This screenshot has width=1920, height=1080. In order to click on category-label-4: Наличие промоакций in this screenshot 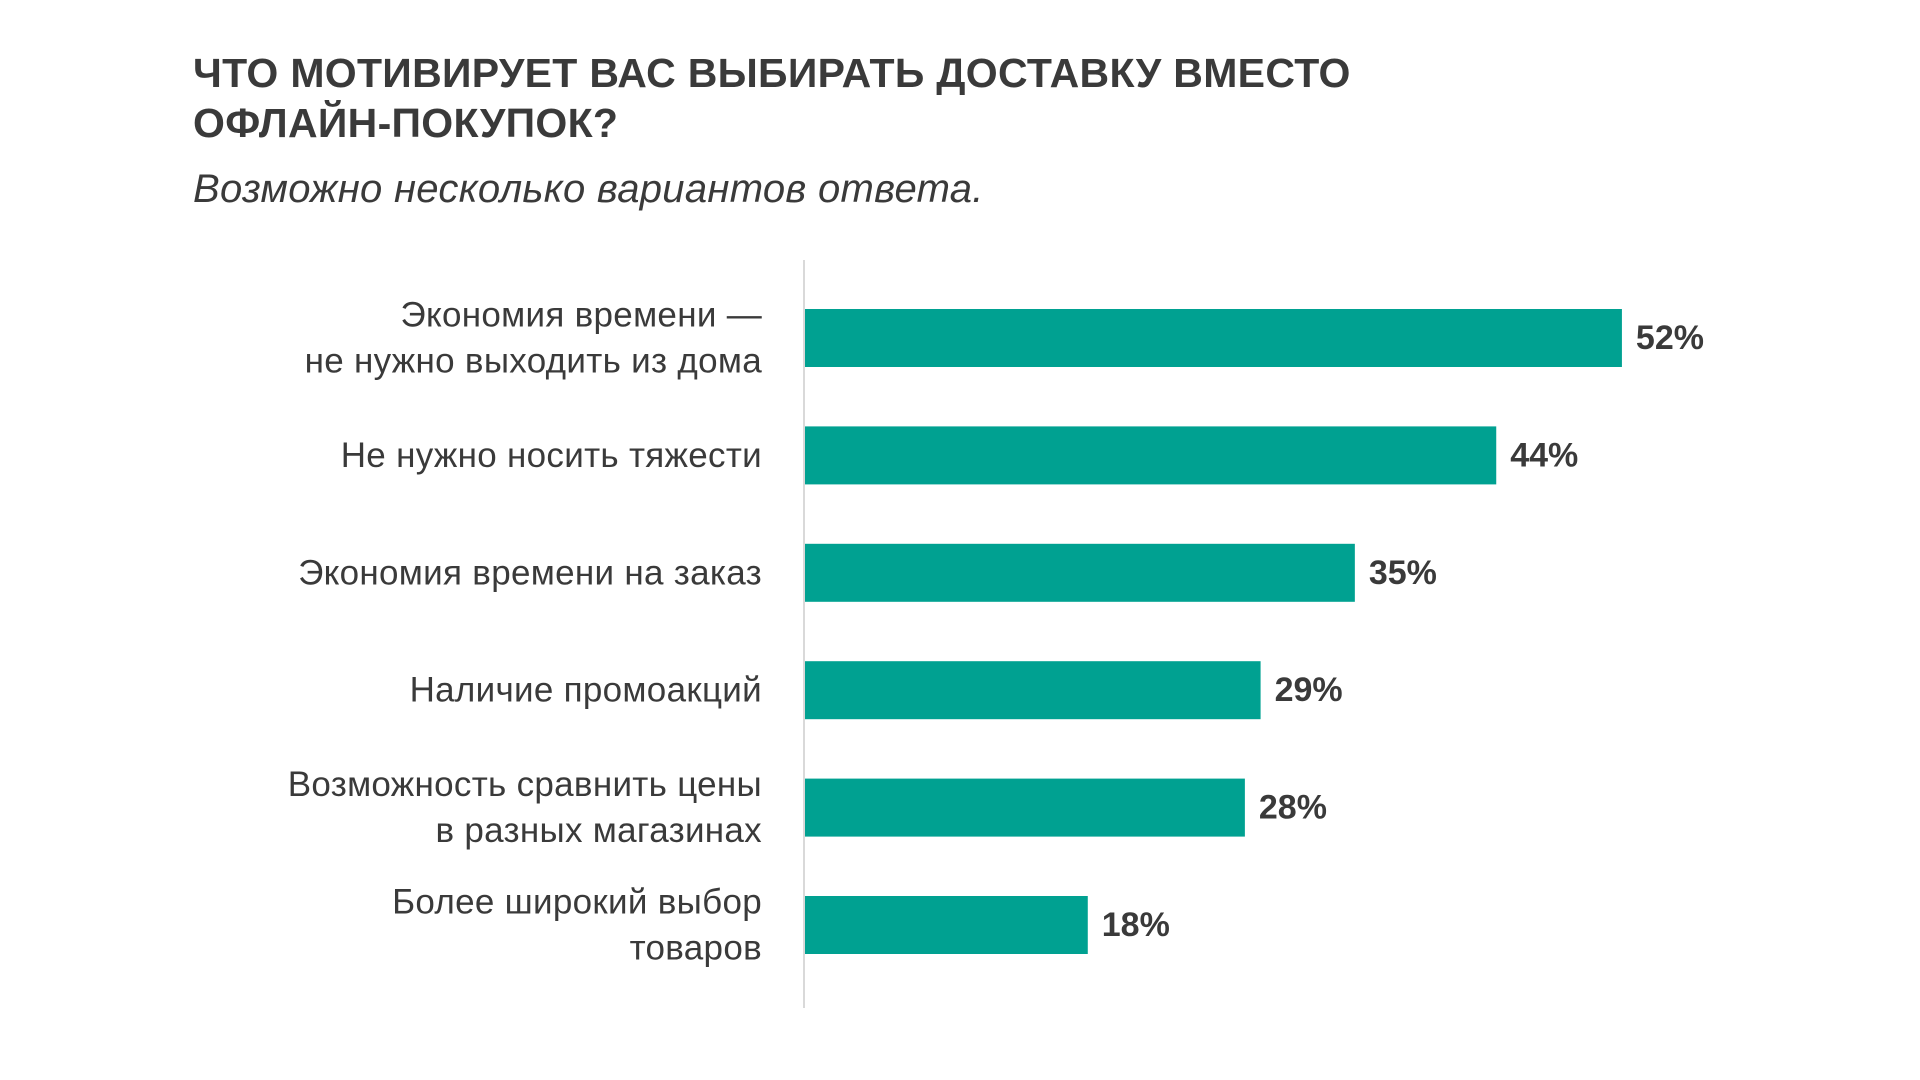, I will do `click(586, 690)`.